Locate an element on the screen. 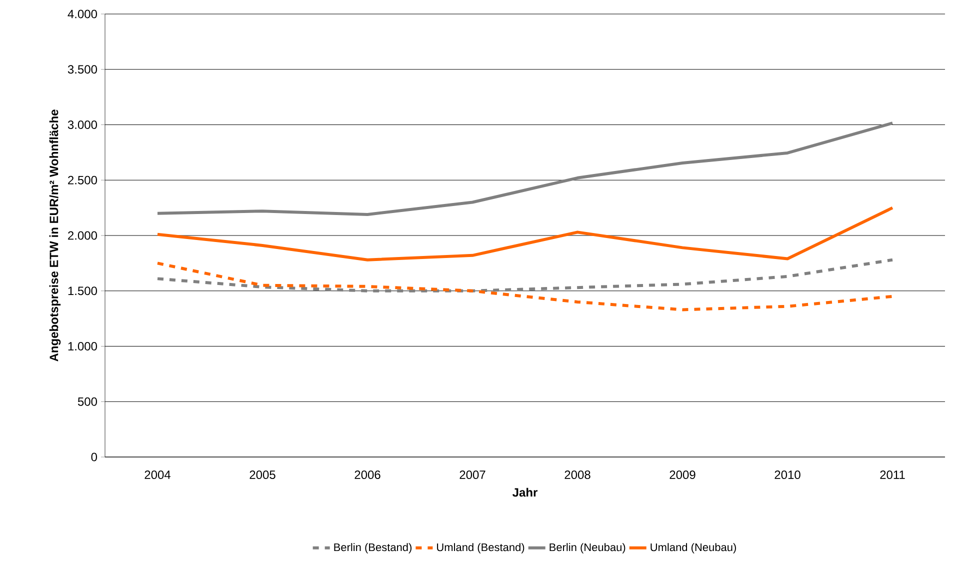  y-tick-label: 2.500 is located at coordinates (83, 180).